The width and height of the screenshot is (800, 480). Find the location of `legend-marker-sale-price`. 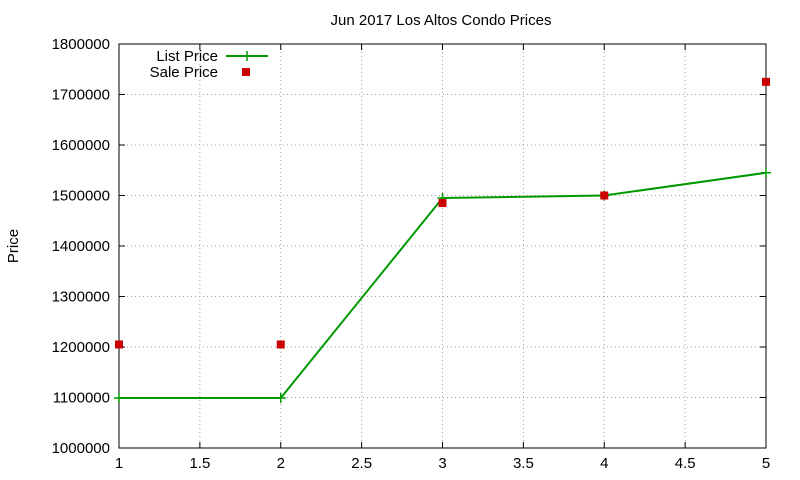

legend-marker-sale-price is located at coordinates (246, 72).